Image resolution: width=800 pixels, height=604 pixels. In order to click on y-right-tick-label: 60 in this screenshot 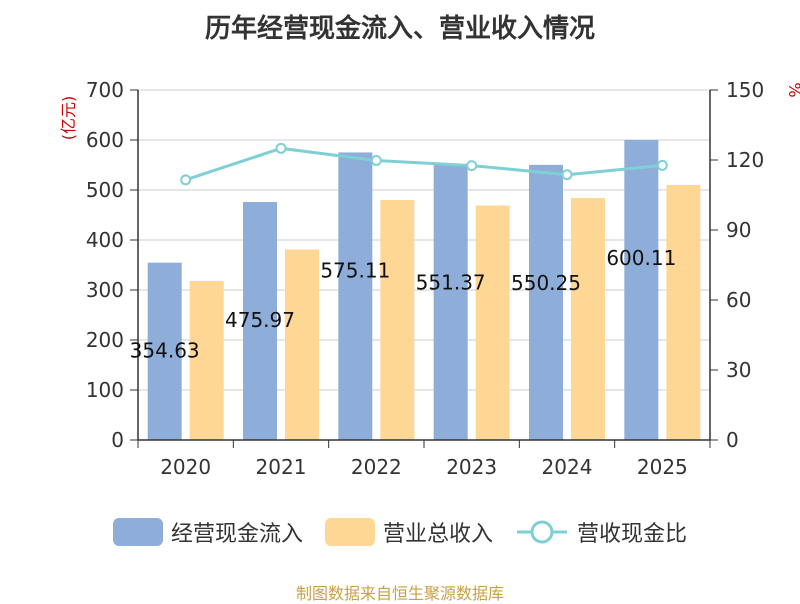, I will do `click(738, 300)`.